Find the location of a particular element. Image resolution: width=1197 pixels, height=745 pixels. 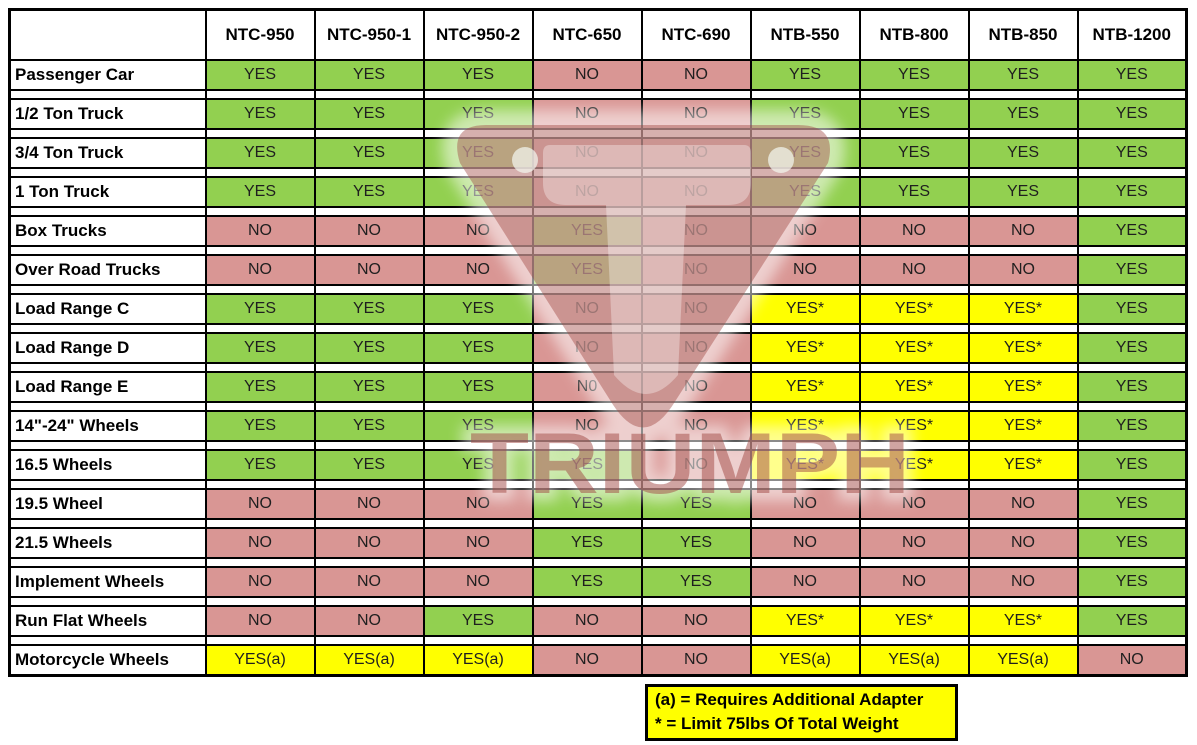

column-header-ntb-850: NTB-850 is located at coordinates (1023, 34).